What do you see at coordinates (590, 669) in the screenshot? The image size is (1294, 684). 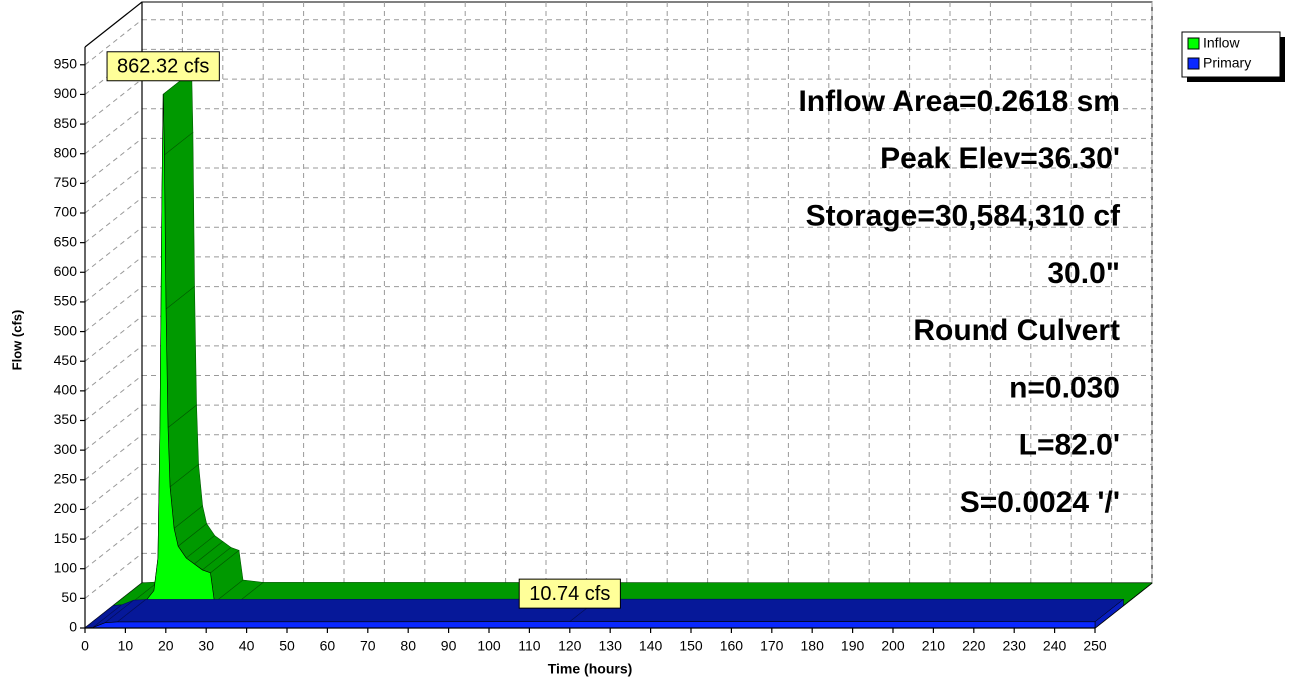 I see `x-axis-label: Time (hours)` at bounding box center [590, 669].